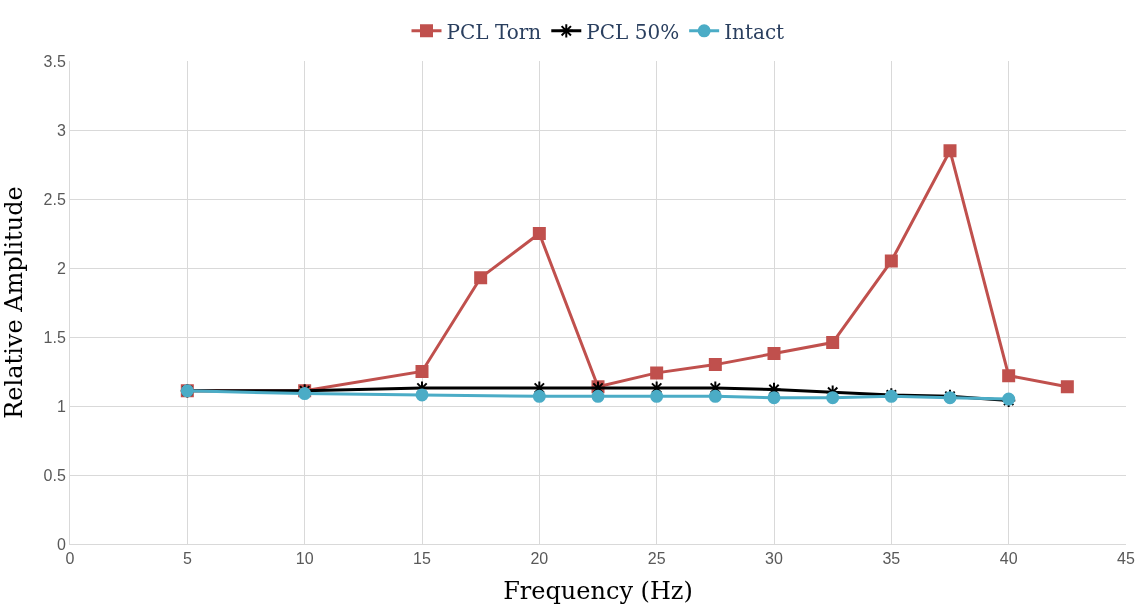 This screenshot has height=614, width=1146. Describe the element at coordinates (539, 559) in the screenshot. I see `x-tick-label: 20` at that location.